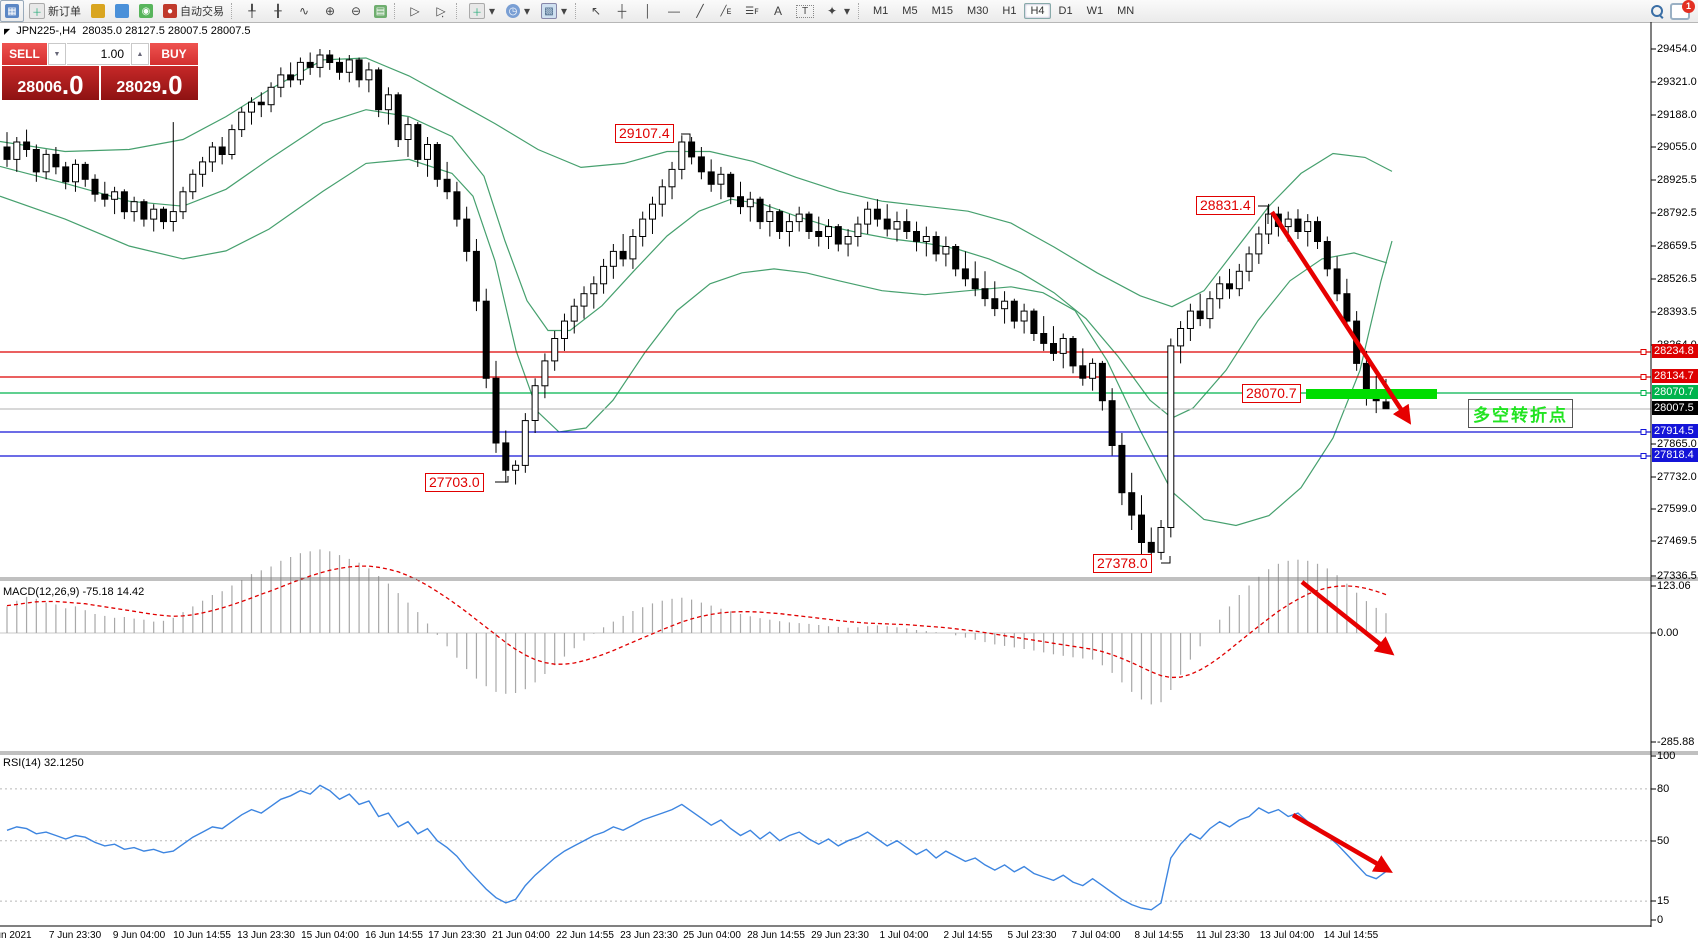 This screenshot has height=948, width=1698. What do you see at coordinates (521, 935) in the screenshot?
I see `time-axis-label: 21 Jun 04:00` at bounding box center [521, 935].